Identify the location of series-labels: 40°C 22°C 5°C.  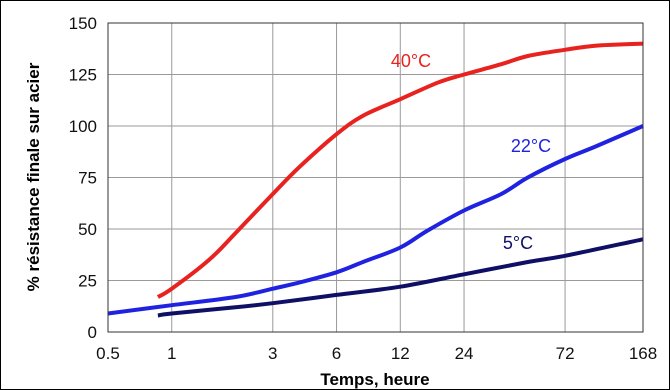
(471, 152).